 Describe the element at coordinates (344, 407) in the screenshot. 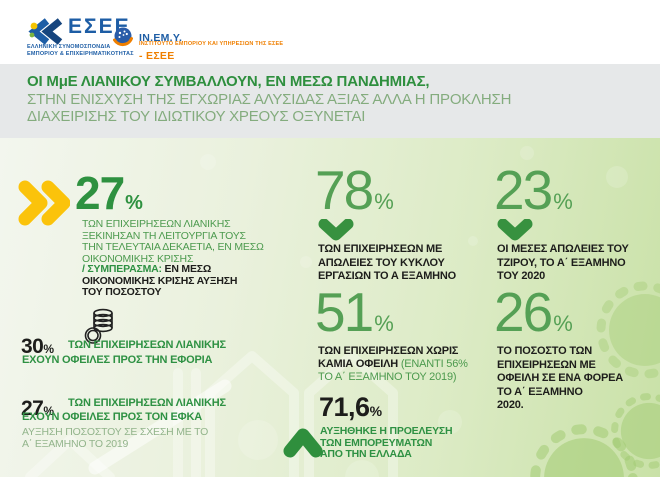

I see `stat-value-number: 71,6` at that location.